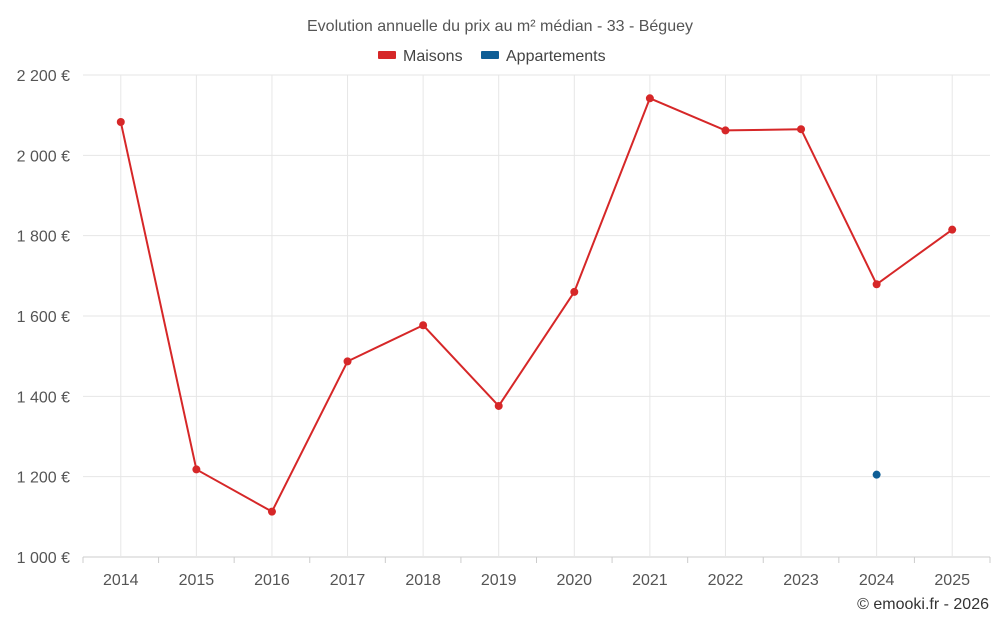 This screenshot has height=625, width=1000. I want to click on x-tick-label: 2023, so click(801, 580).